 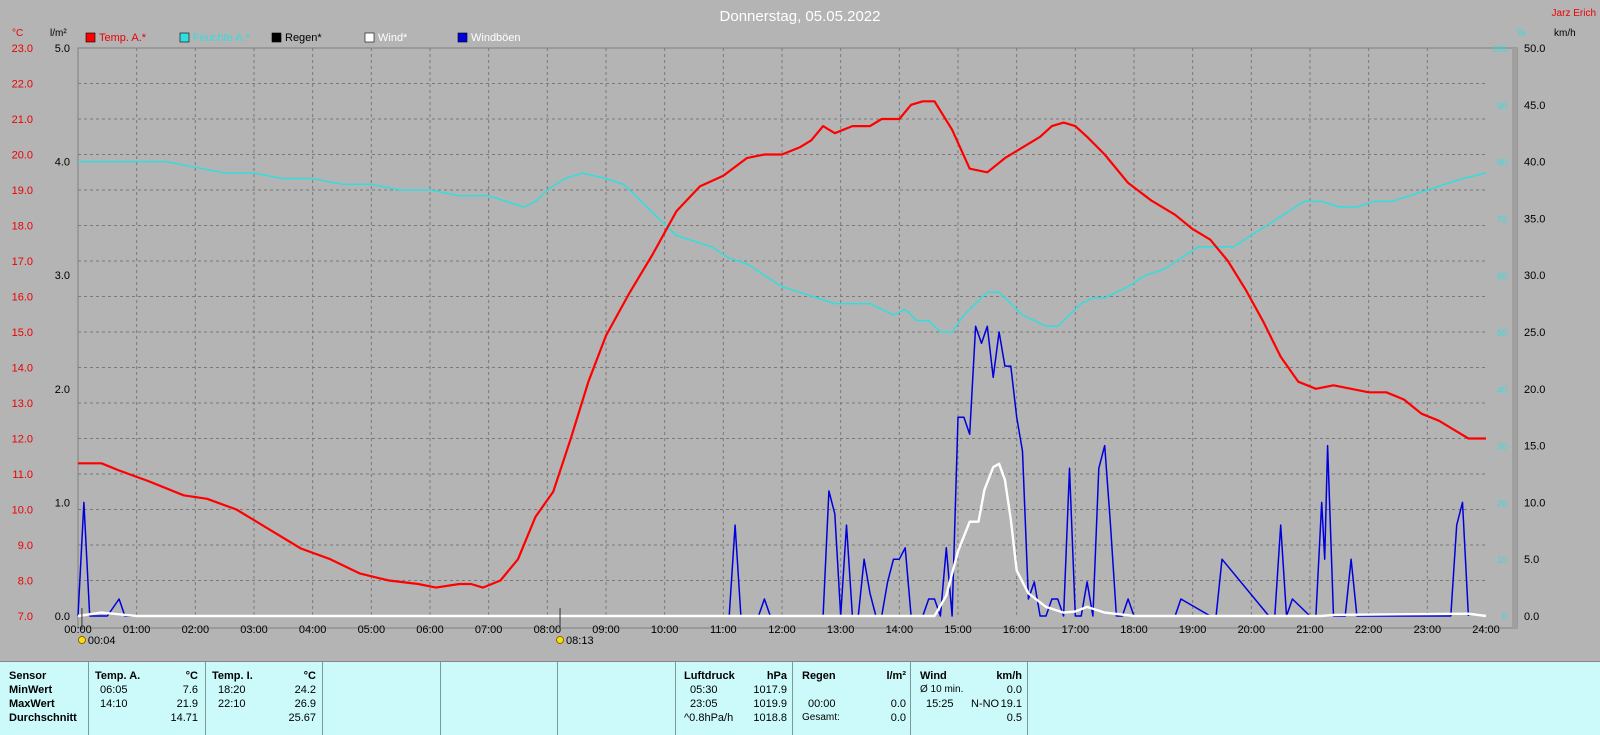 What do you see at coordinates (606, 630) in the screenshot?
I see `x-tick-label: 09:00` at bounding box center [606, 630].